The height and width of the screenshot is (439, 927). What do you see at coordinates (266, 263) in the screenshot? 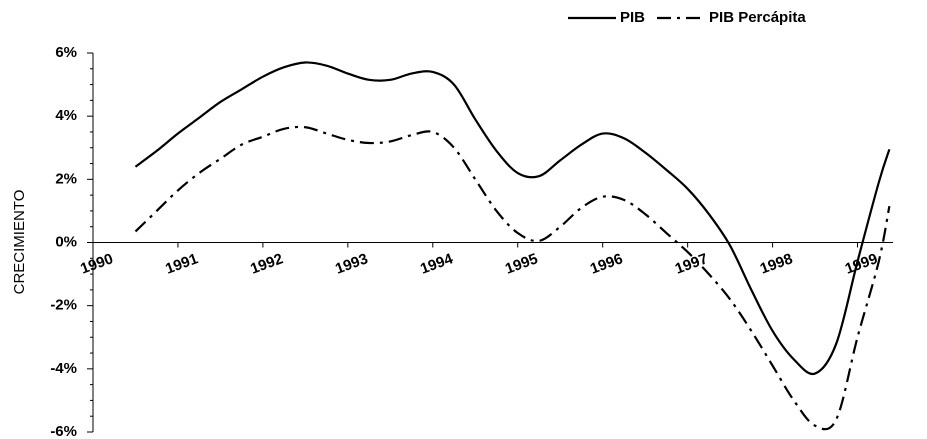
I see `x-tick-label: 1992` at bounding box center [266, 263].